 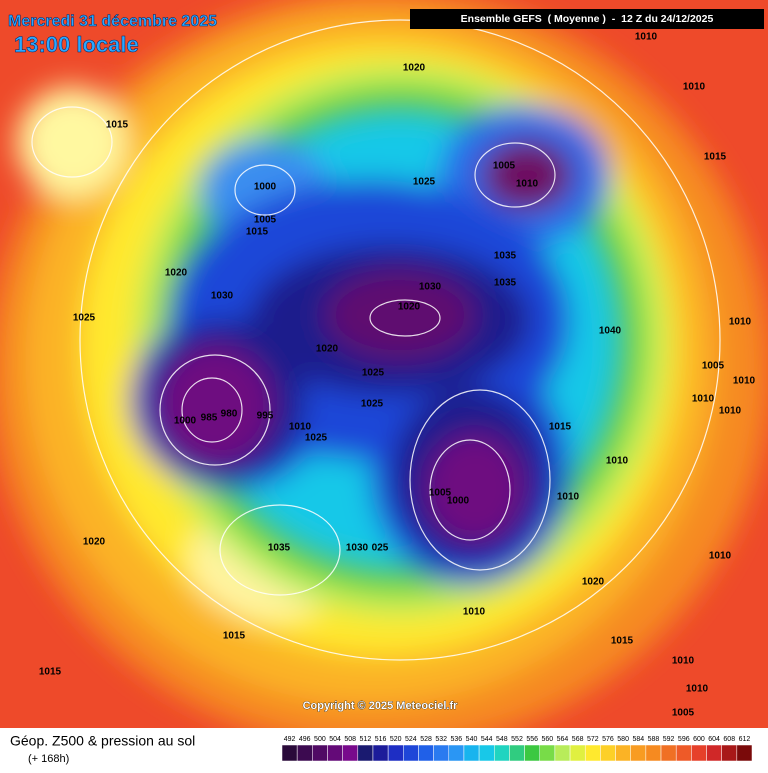 I want to click on run-box, so click(x=587, y=19).